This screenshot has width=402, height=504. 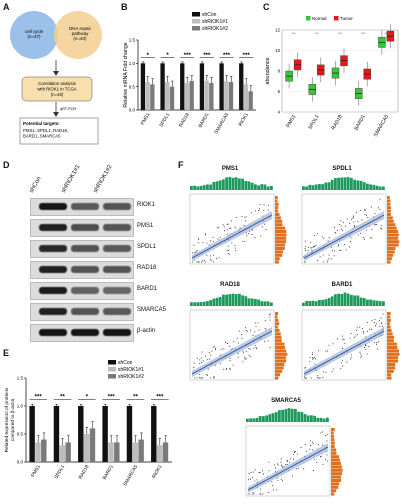 What do you see at coordinates (112, 362) in the screenshot?
I see `legend-swatch` at bounding box center [112, 362].